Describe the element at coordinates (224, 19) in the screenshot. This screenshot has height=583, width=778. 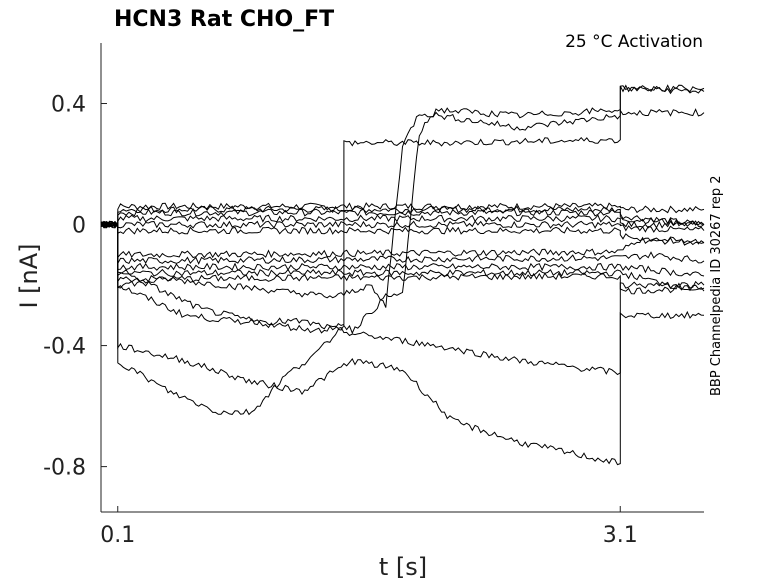
I see `chart-title: HCN3 Rat CHO_FT` at that location.